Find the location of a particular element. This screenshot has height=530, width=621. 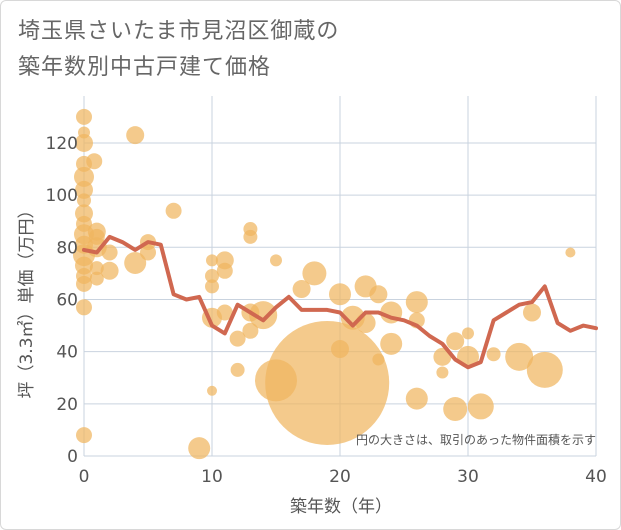

x-axis-label: 築年数（年） is located at coordinates (341, 507).